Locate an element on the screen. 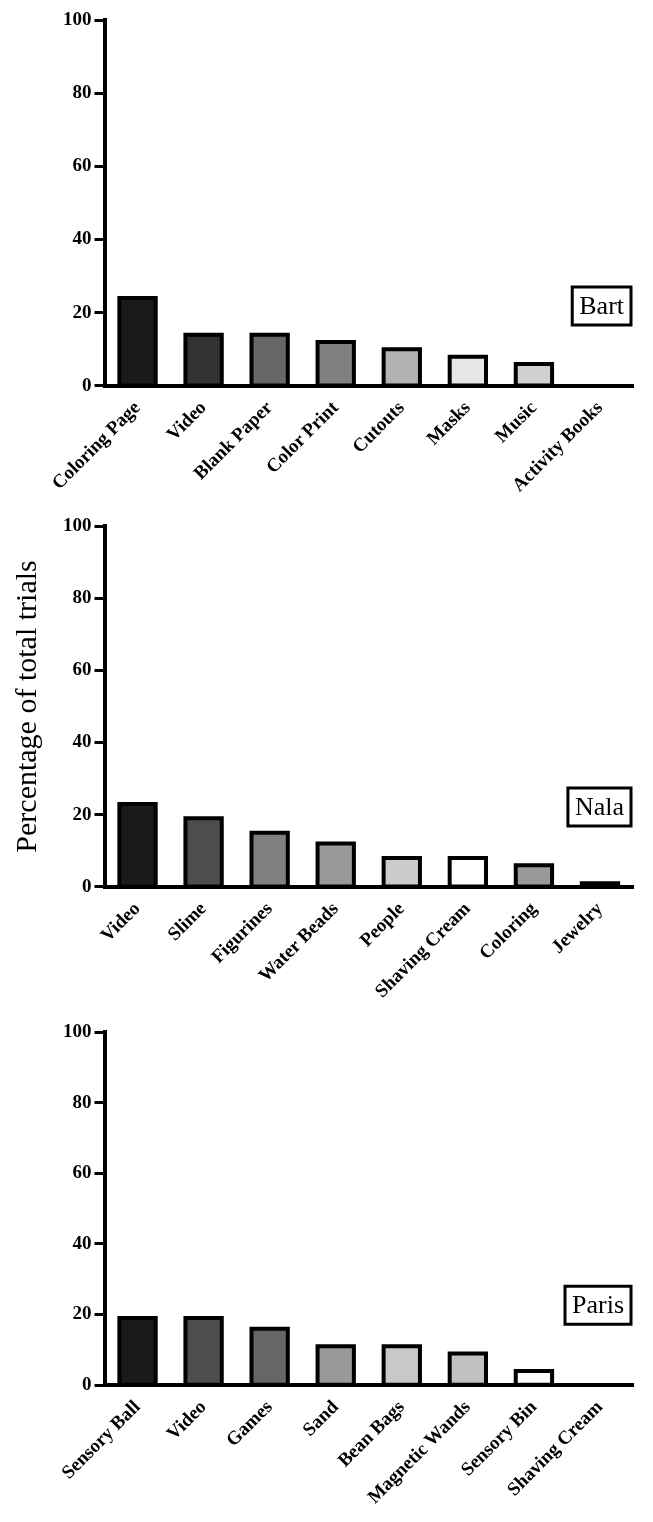  annotation: Bart is located at coordinates (602, 305).